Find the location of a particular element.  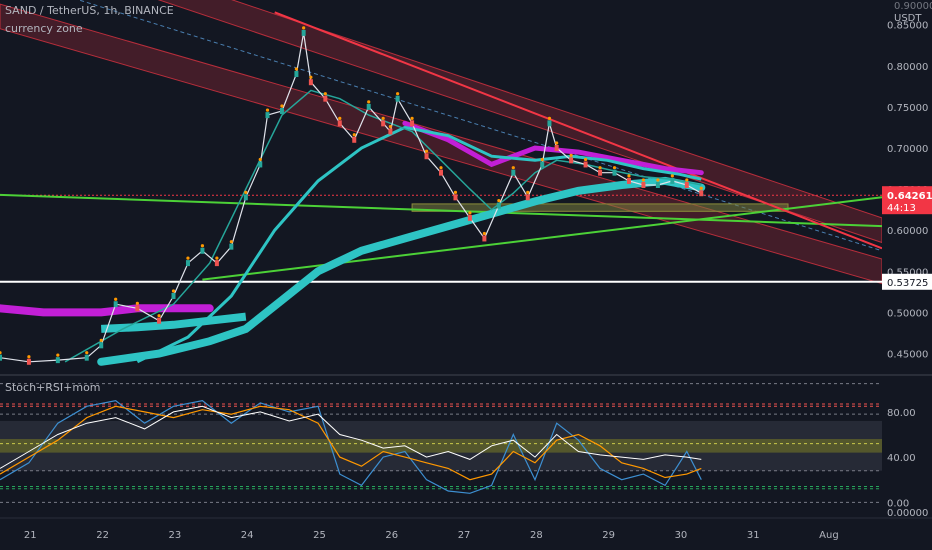

green-trendline-rising is located at coordinates (542, 238).